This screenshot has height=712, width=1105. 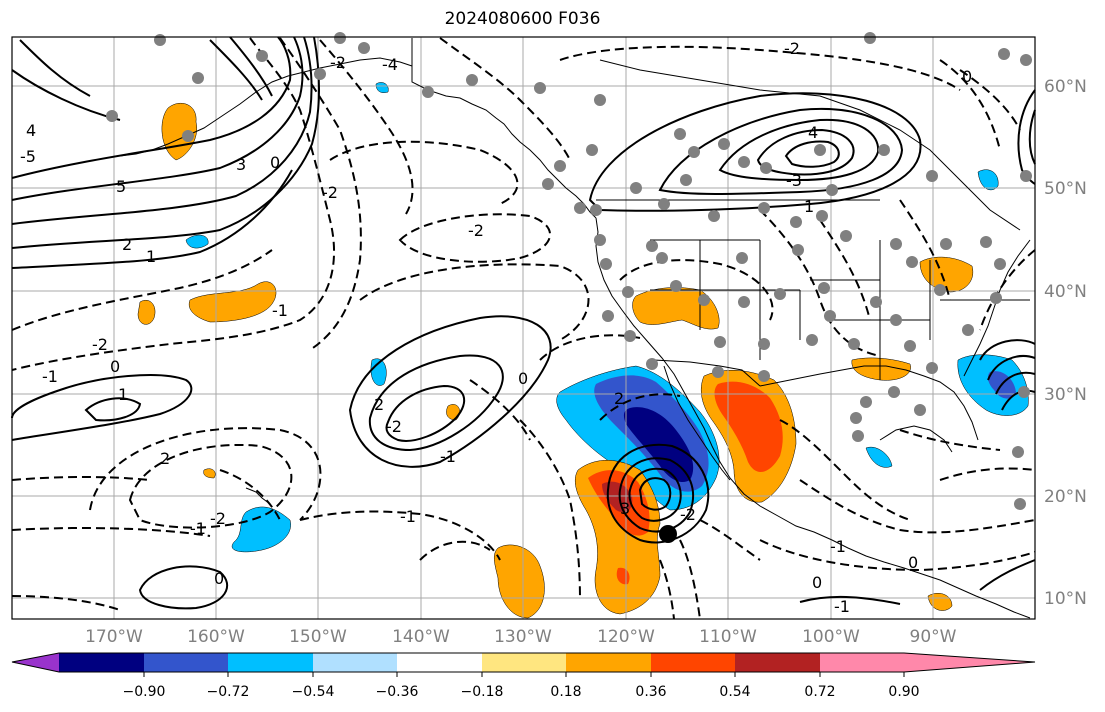 I want to click on storm-center-marker, so click(x=668, y=534).